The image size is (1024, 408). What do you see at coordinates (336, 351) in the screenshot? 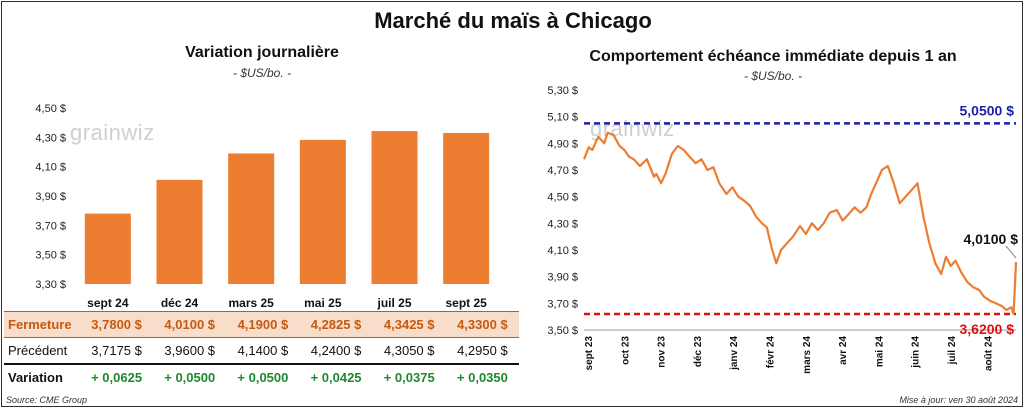
I see `table-cell: 4,2400 $` at bounding box center [336, 351].